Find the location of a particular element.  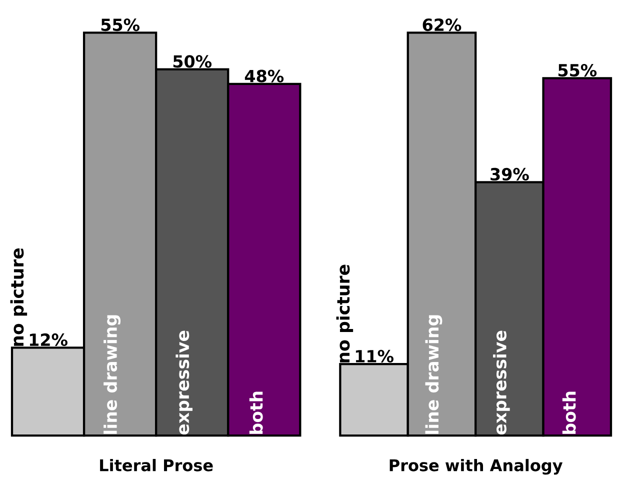

data-label: 50% is located at coordinates (192, 61).